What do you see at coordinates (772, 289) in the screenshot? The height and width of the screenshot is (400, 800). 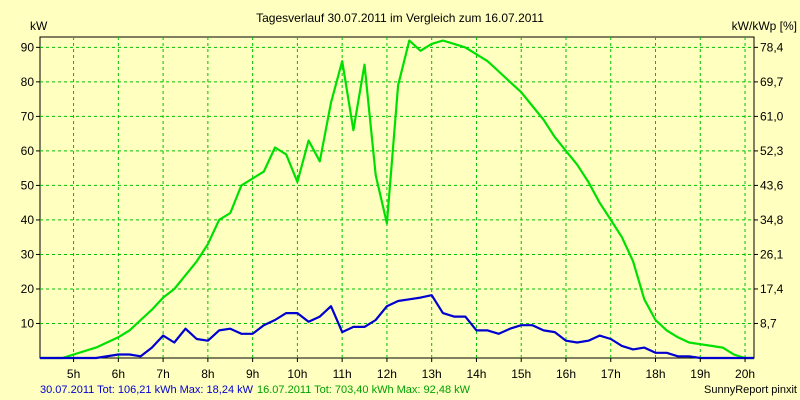 I see `y2-tick-label: 17,4` at bounding box center [772, 289].